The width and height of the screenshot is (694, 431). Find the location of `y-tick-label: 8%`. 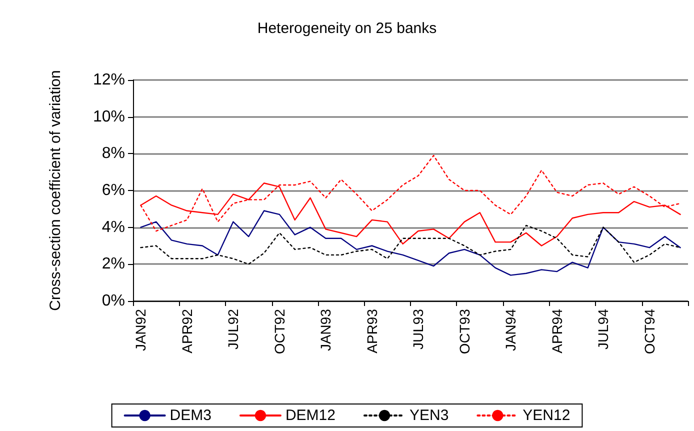

y-tick-label: 8% is located at coordinates (113, 153).